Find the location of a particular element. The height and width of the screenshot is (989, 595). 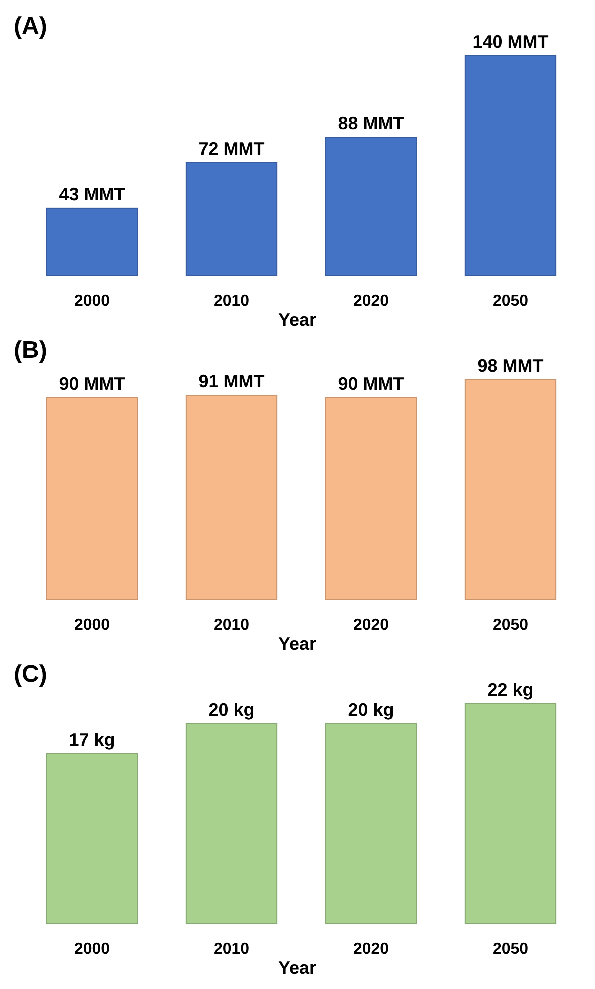

data-label: 140 MMT is located at coordinates (510, 42).